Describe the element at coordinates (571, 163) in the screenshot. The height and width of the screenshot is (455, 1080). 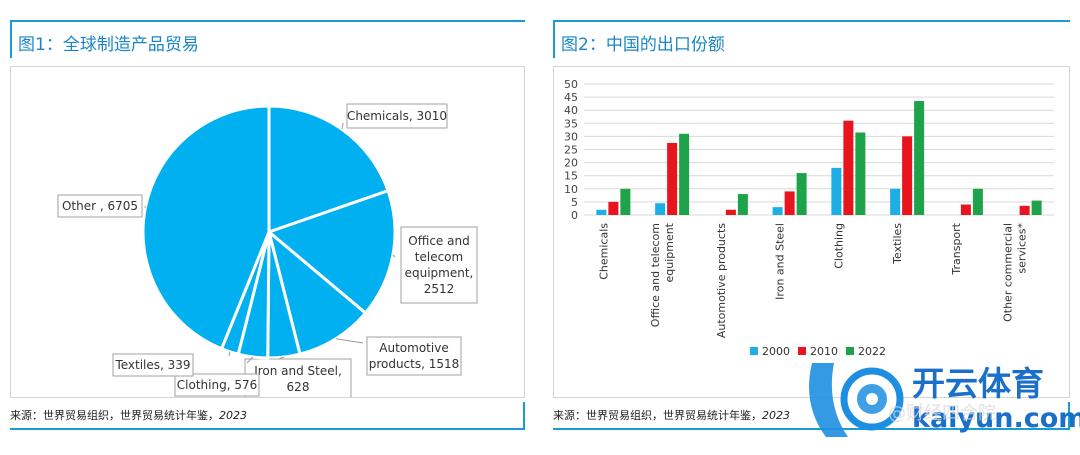
I see `y-tick-label: 20` at that location.